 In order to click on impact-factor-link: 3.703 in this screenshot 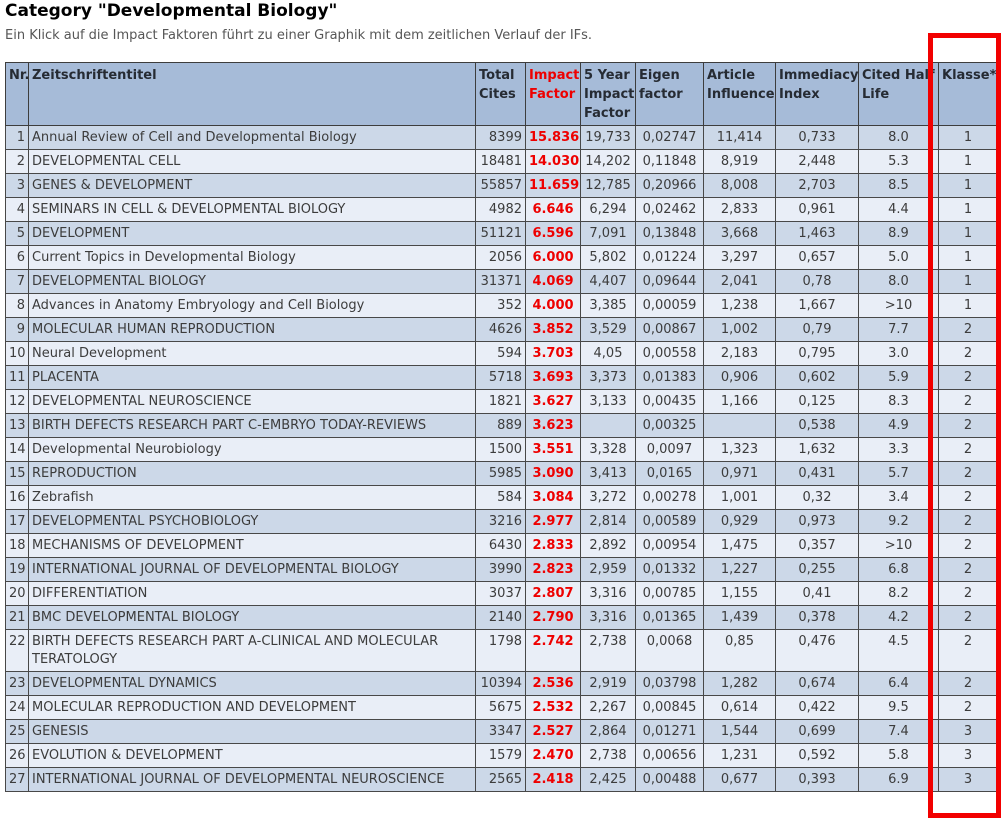, I will do `click(553, 353)`.